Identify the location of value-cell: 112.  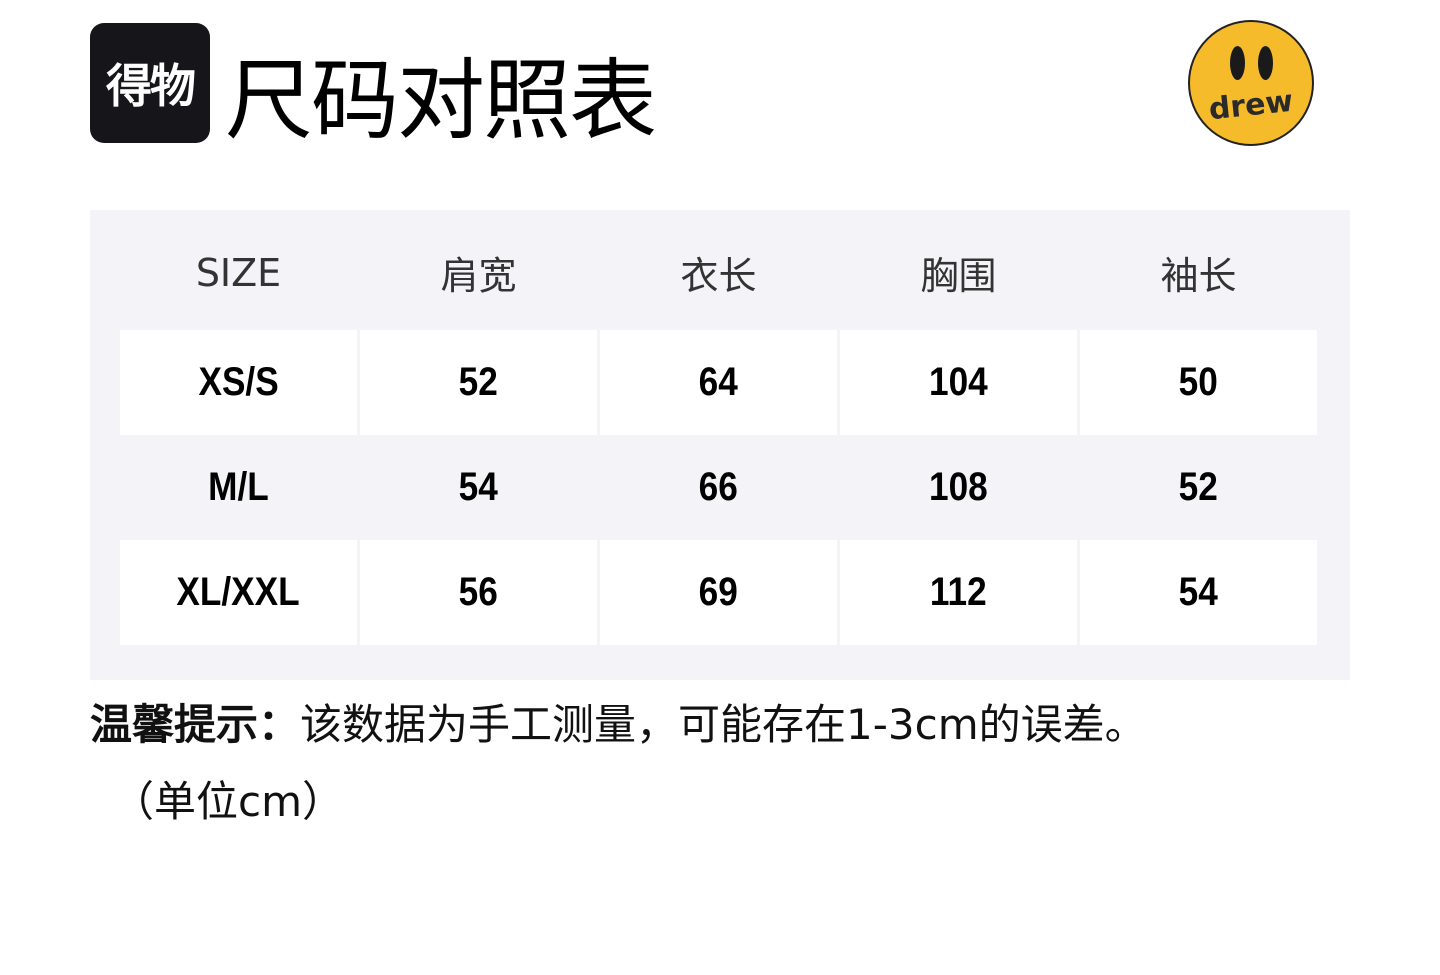
(958, 592).